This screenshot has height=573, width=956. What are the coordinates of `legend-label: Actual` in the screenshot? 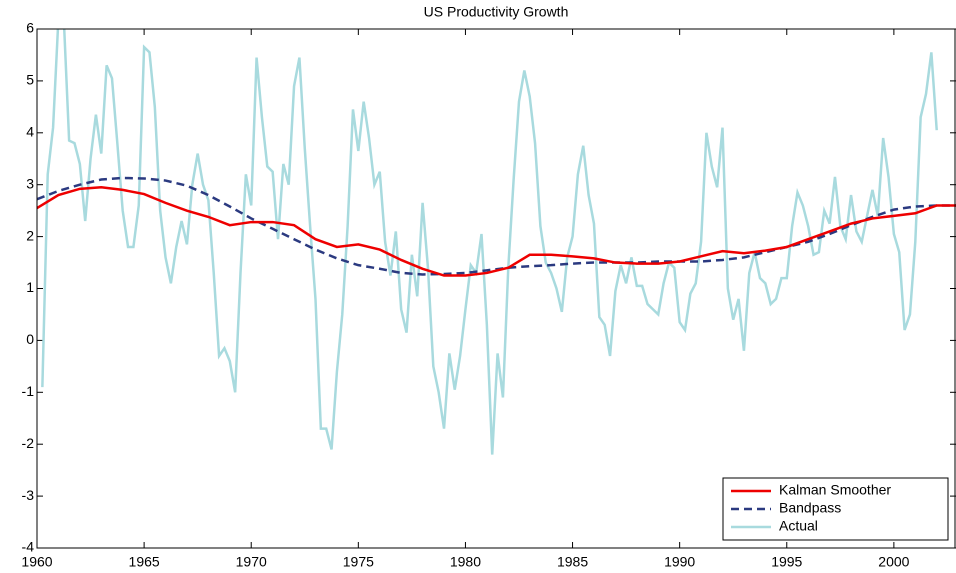 It's located at (798, 526).